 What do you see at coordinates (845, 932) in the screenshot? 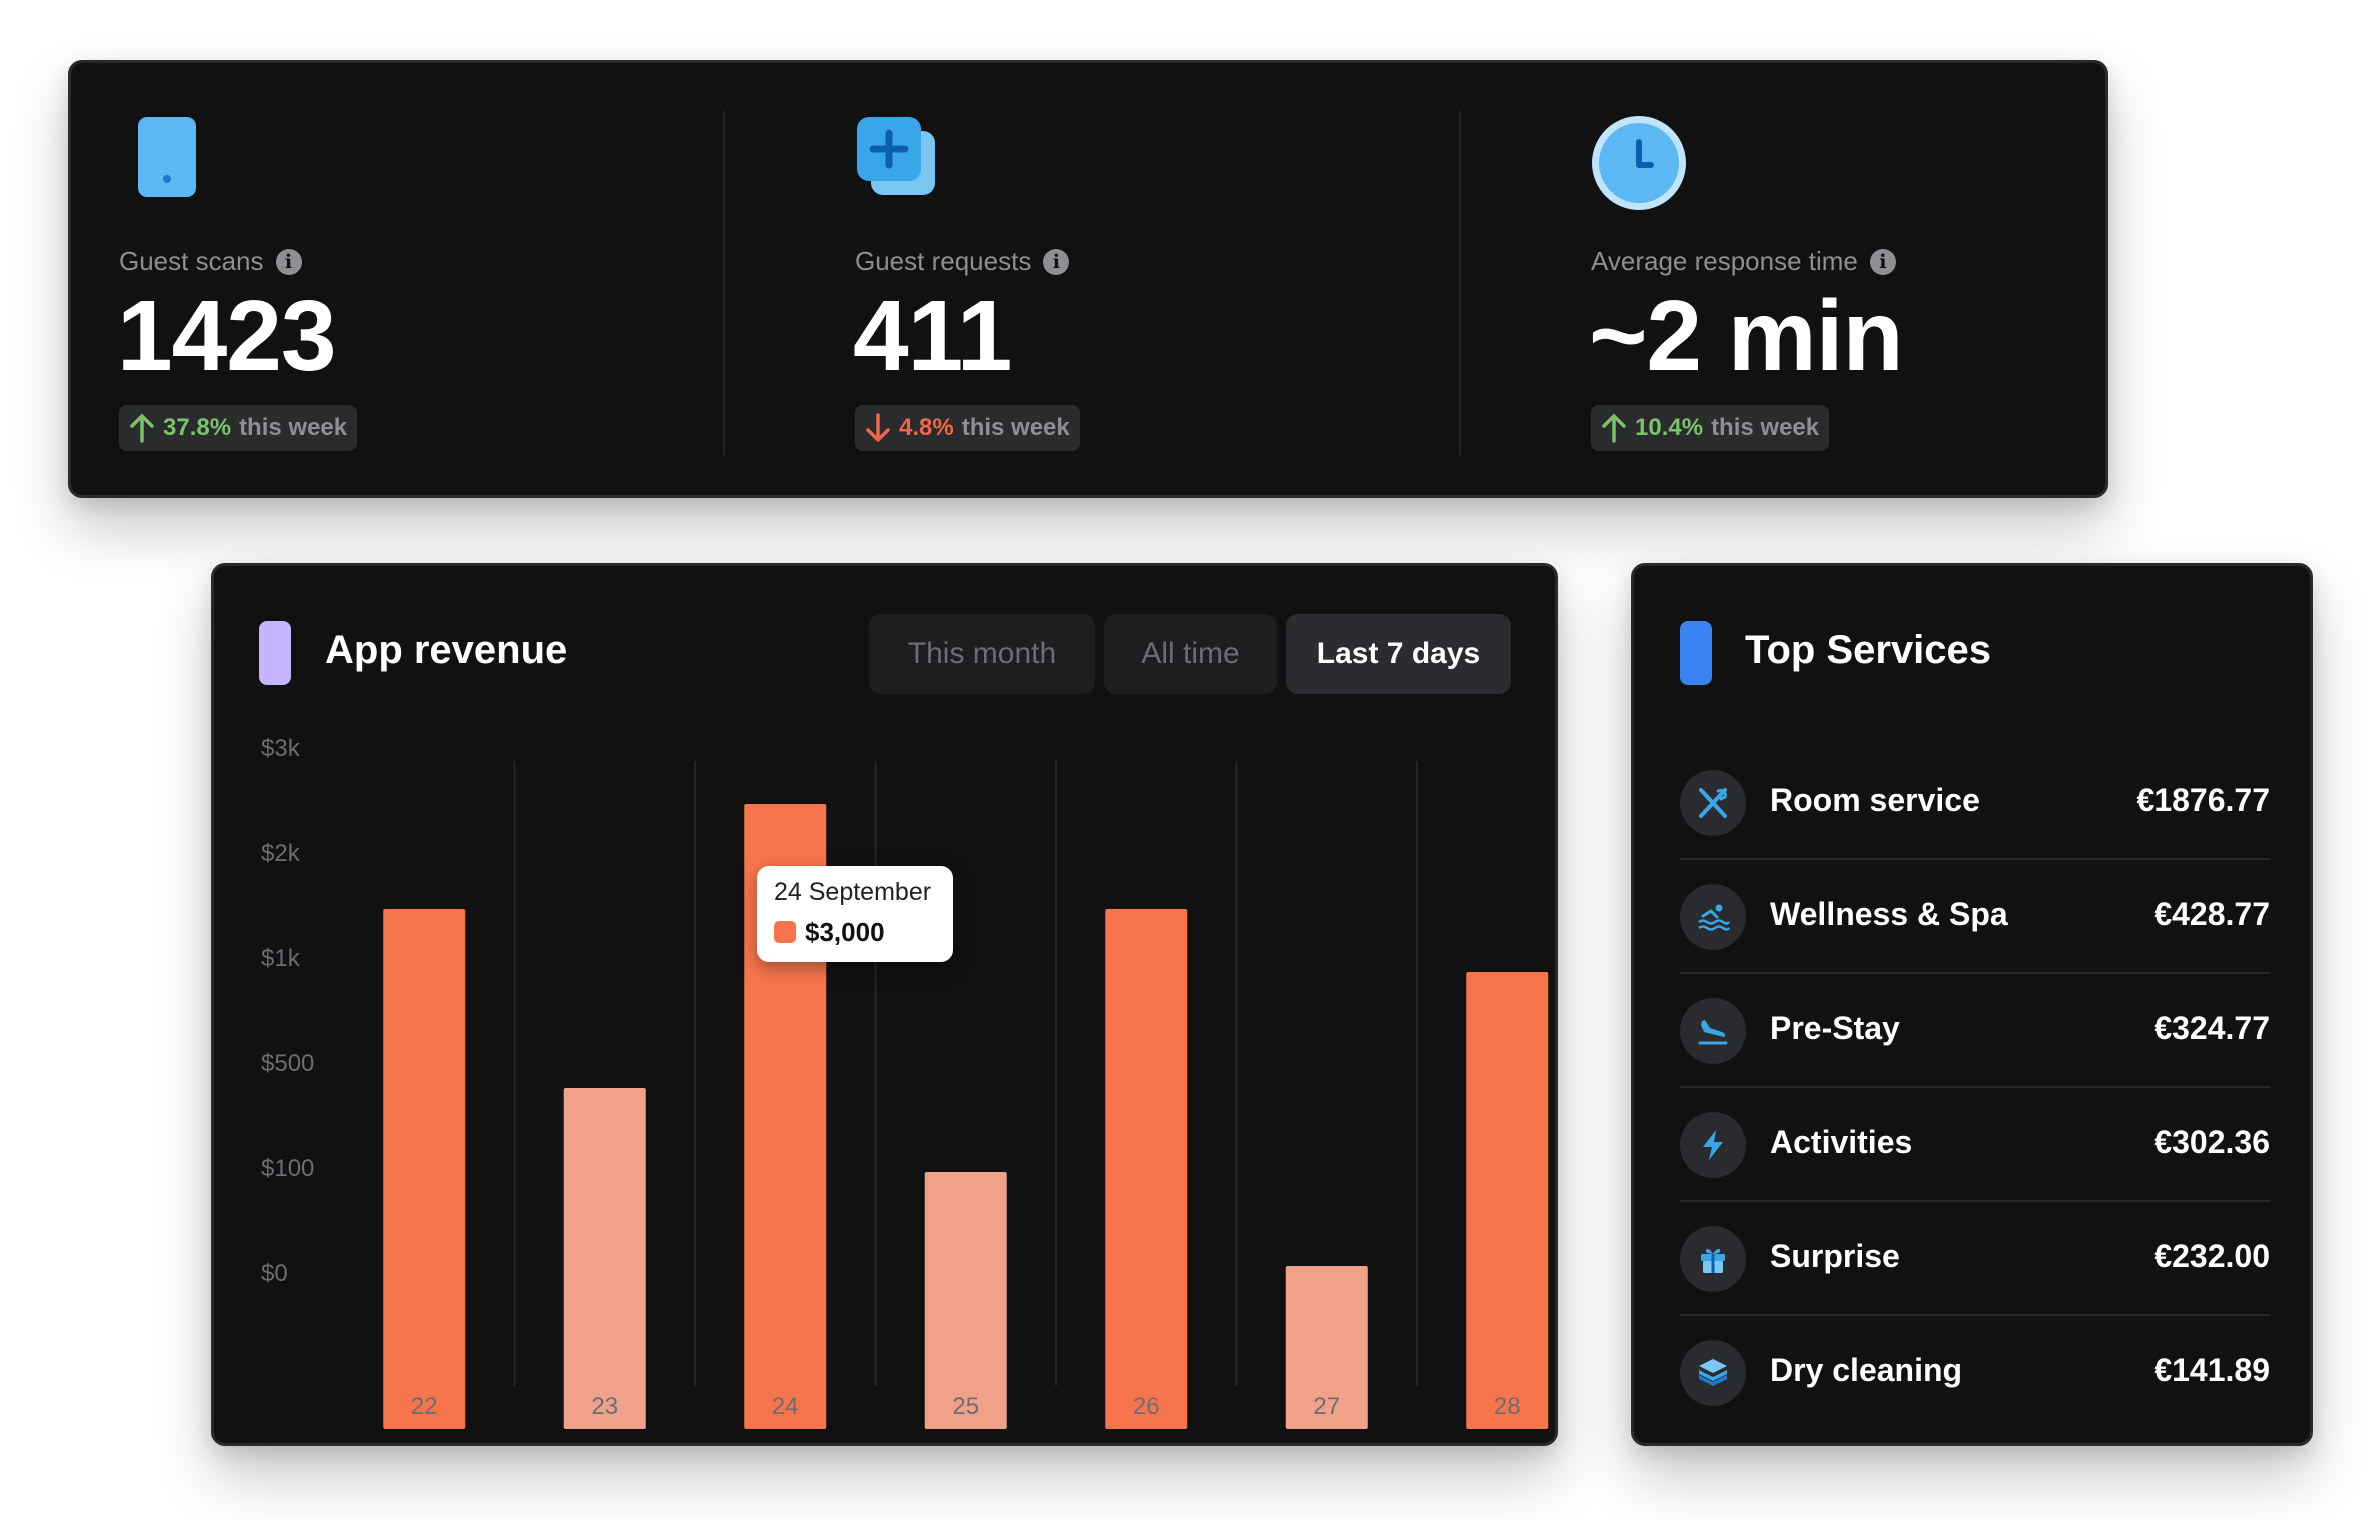
I see `tooltip-value: $3,000` at bounding box center [845, 932].